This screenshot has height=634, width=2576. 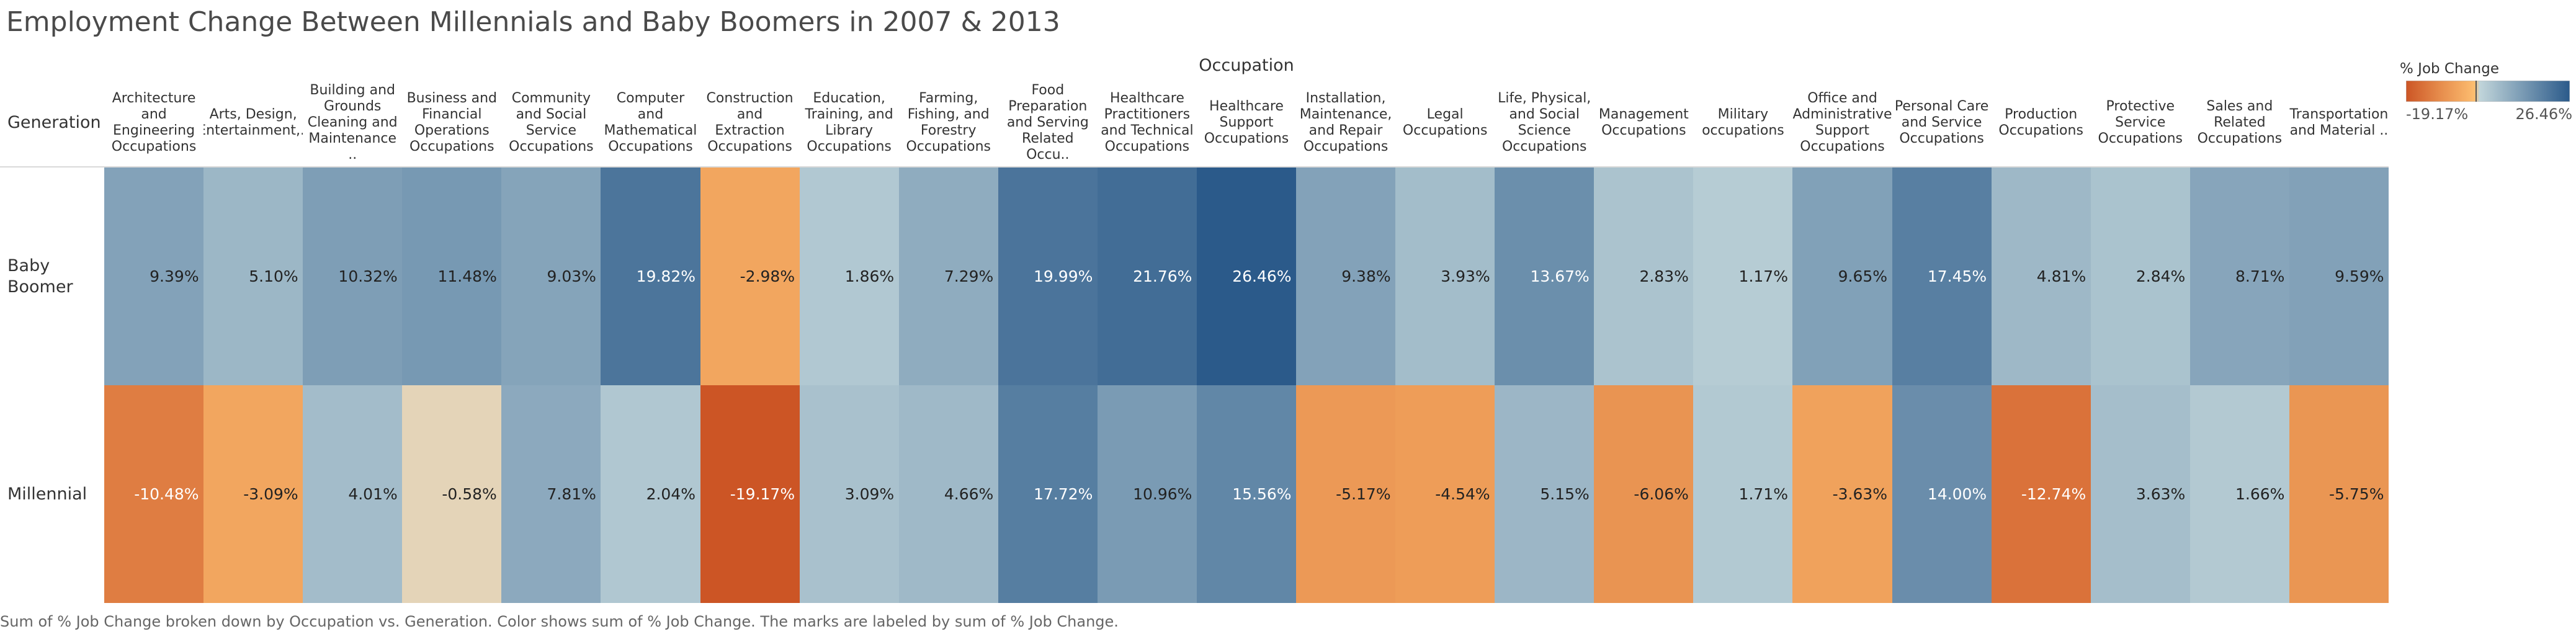 What do you see at coordinates (1644, 276) in the screenshot?
I see `heatmap-cell: 2.83%` at bounding box center [1644, 276].